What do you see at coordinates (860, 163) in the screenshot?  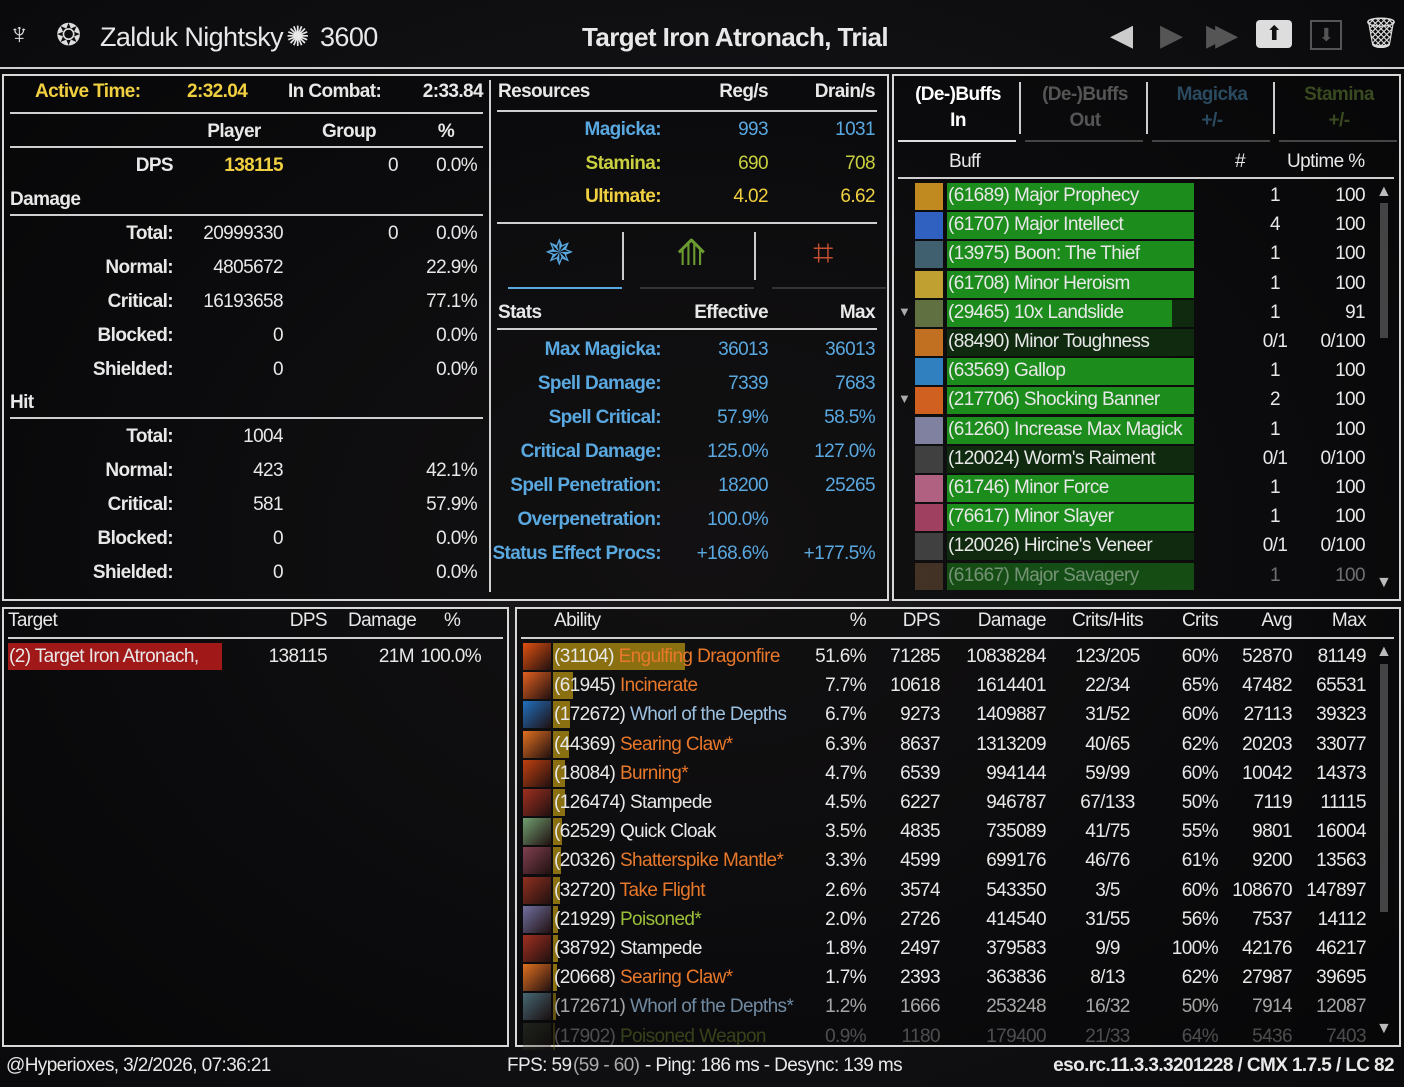 I see `resource-drain: 708` at bounding box center [860, 163].